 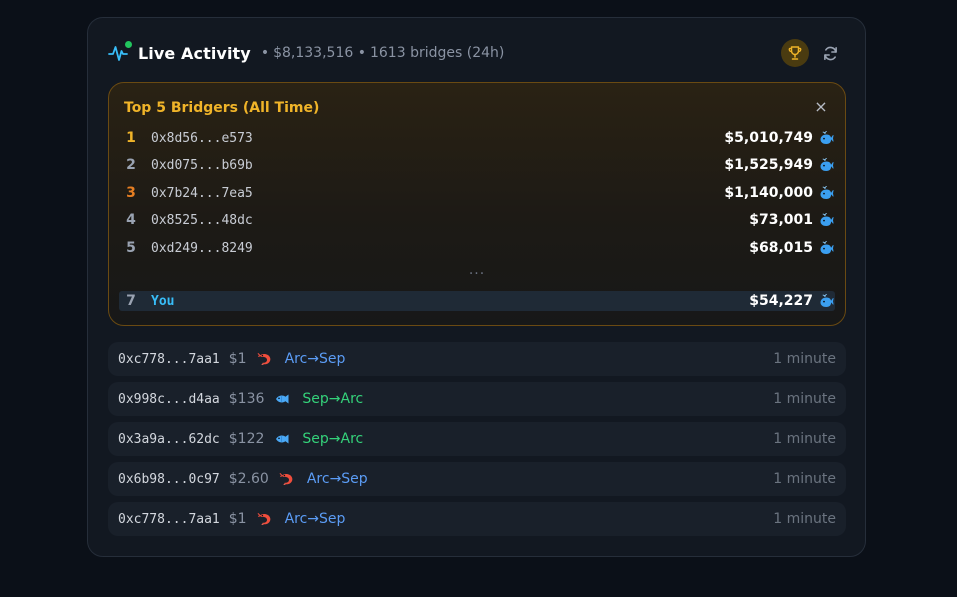 What do you see at coordinates (477, 220) in the screenshot?
I see `leaderboard-row: 4 0x8525...48dc $73,001` at bounding box center [477, 220].